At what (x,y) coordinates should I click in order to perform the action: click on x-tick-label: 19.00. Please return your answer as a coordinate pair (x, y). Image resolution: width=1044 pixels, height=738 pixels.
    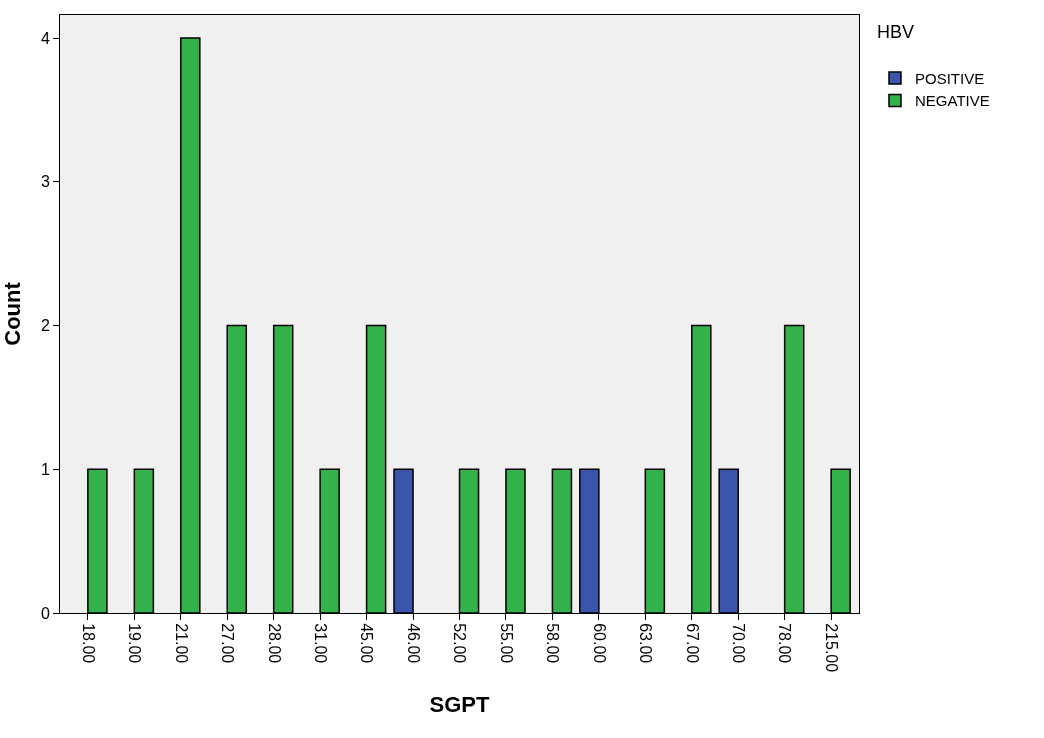
    Looking at the image, I should click on (135, 643).